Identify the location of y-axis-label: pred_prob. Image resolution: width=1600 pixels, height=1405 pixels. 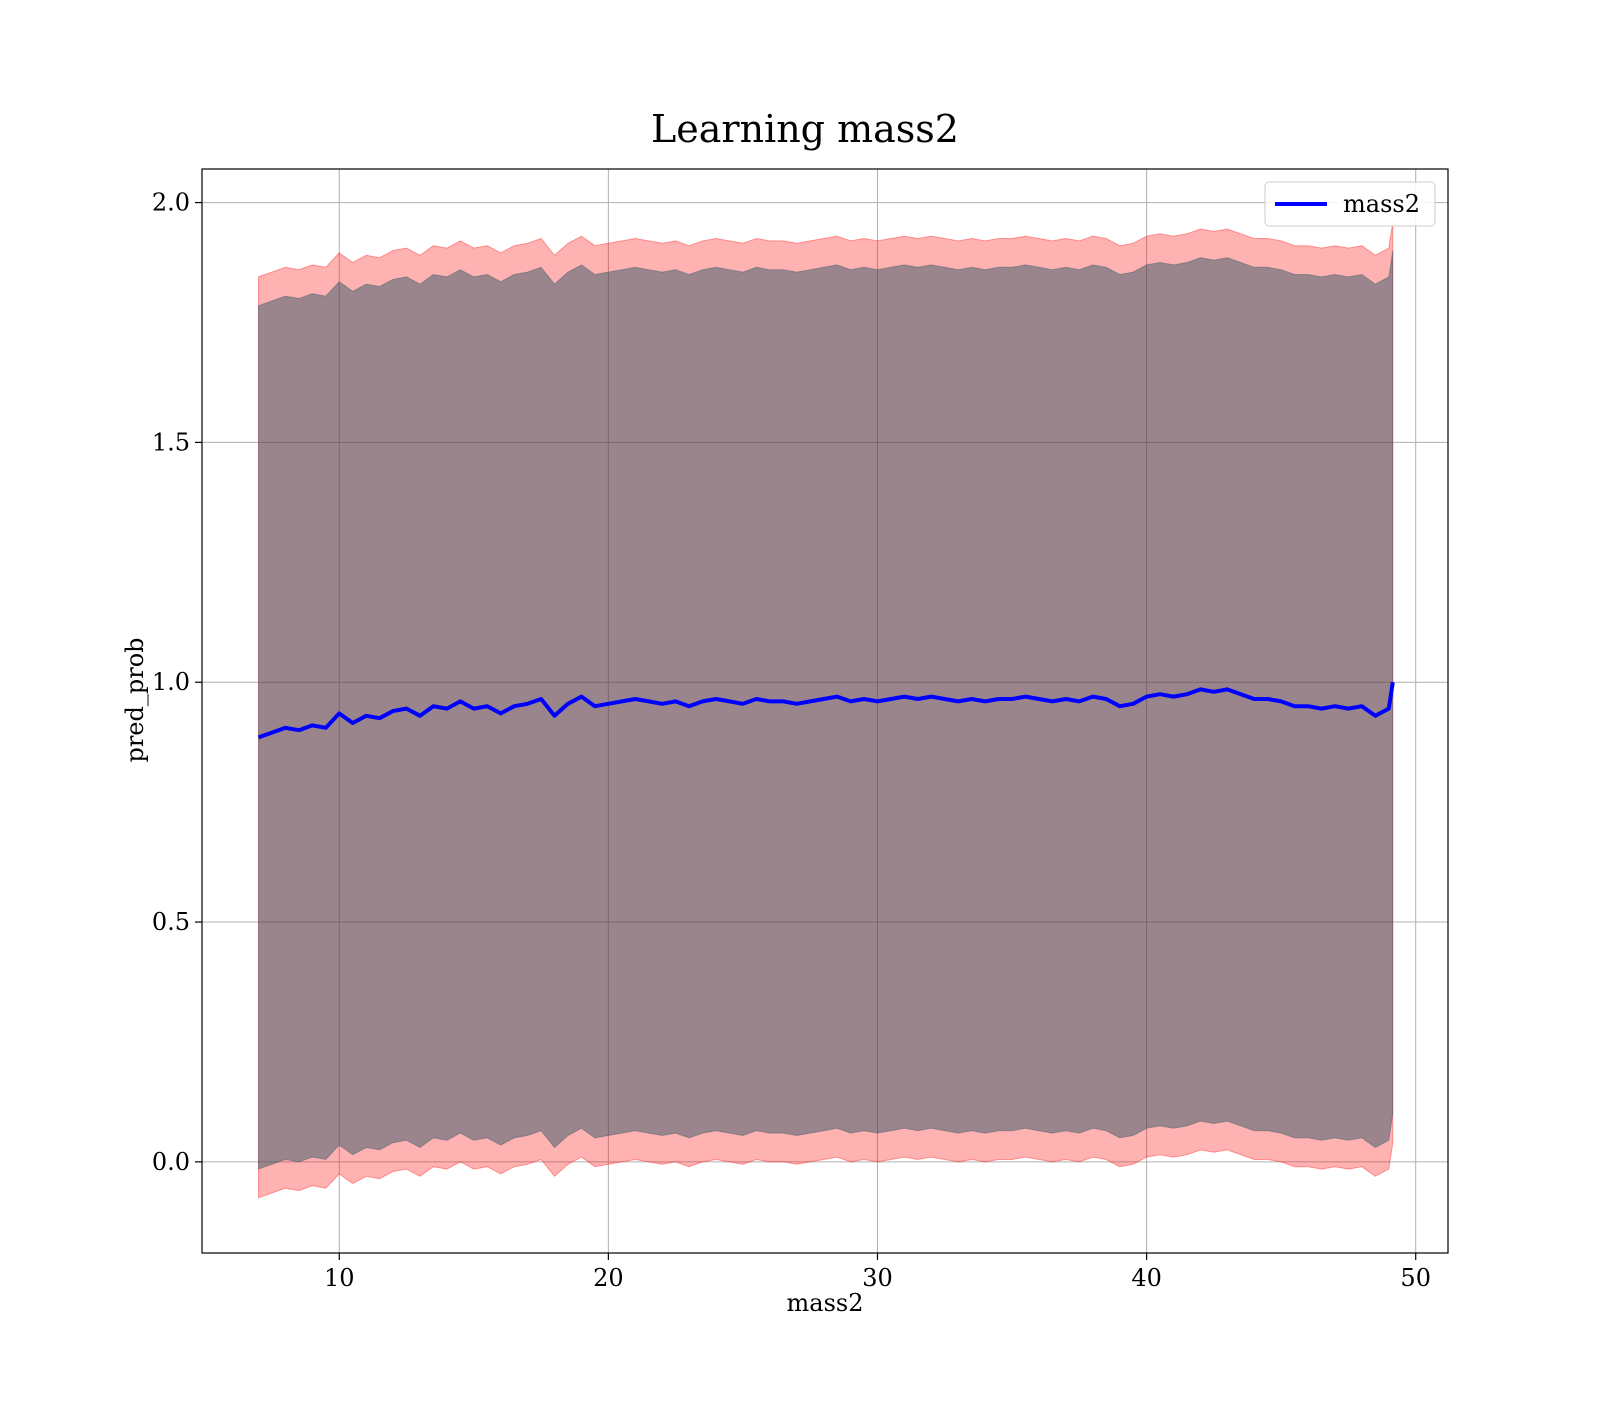
(135, 699).